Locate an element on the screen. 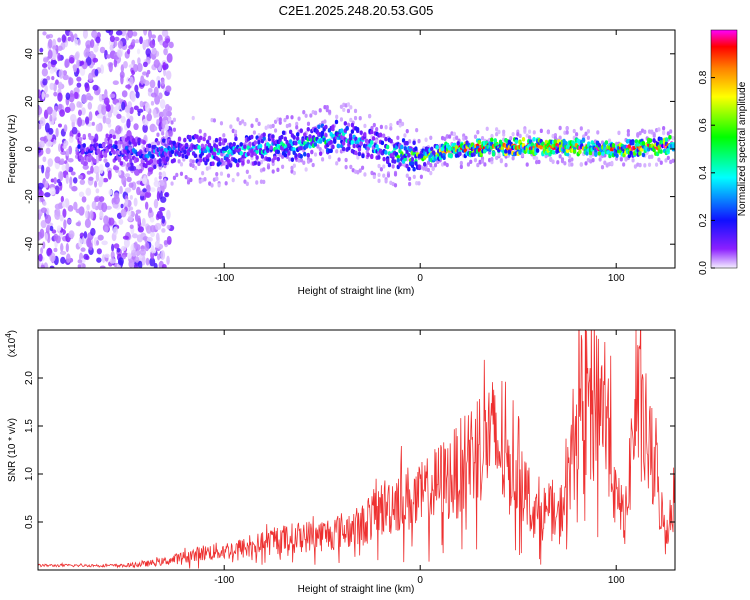 This screenshot has height=600, width=750. y-tick-label: 1.0 is located at coordinates (29, 474).